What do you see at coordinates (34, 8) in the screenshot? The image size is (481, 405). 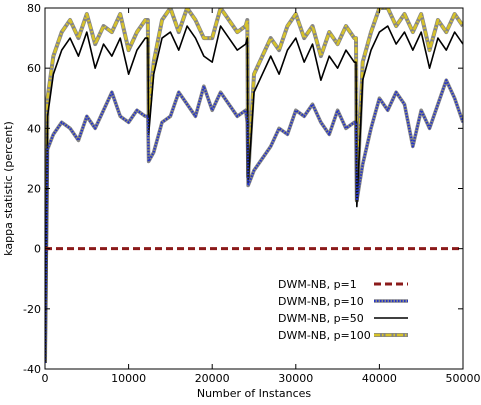 I see `y-tick-label: 80` at bounding box center [34, 8].